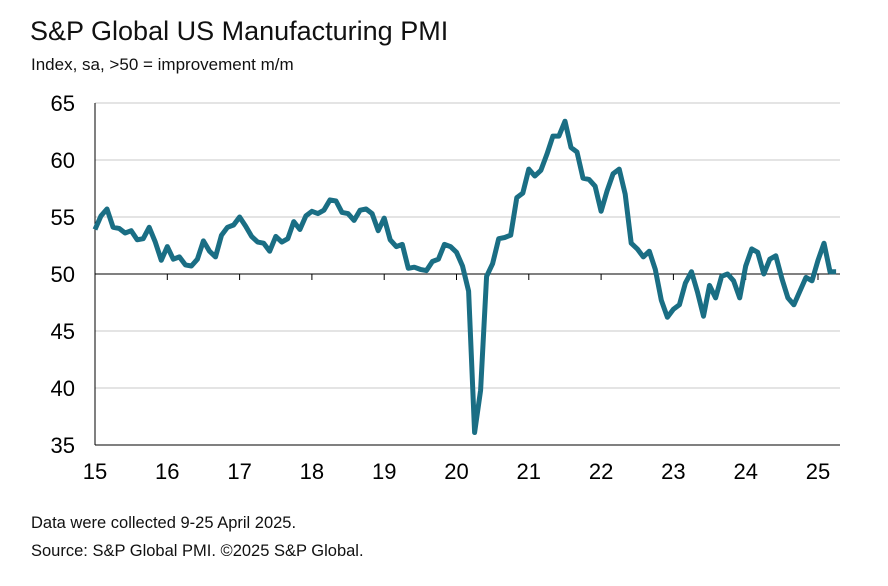  Describe the element at coordinates (239, 31) in the screenshot. I see `chart-title: S&P Global US Manufacturing PMI` at that location.